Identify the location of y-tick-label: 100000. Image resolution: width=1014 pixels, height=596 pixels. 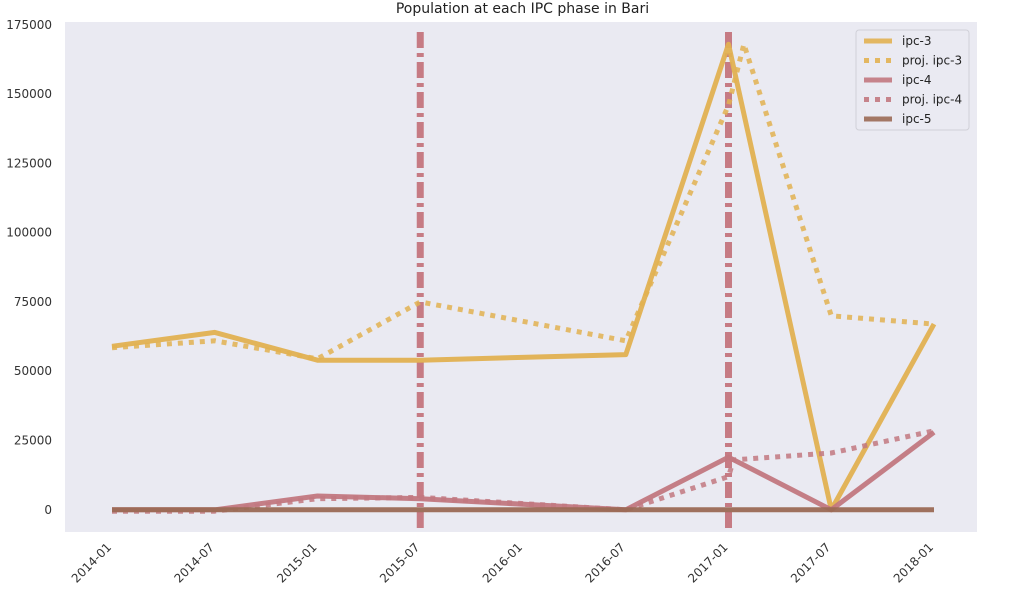
(29, 233).